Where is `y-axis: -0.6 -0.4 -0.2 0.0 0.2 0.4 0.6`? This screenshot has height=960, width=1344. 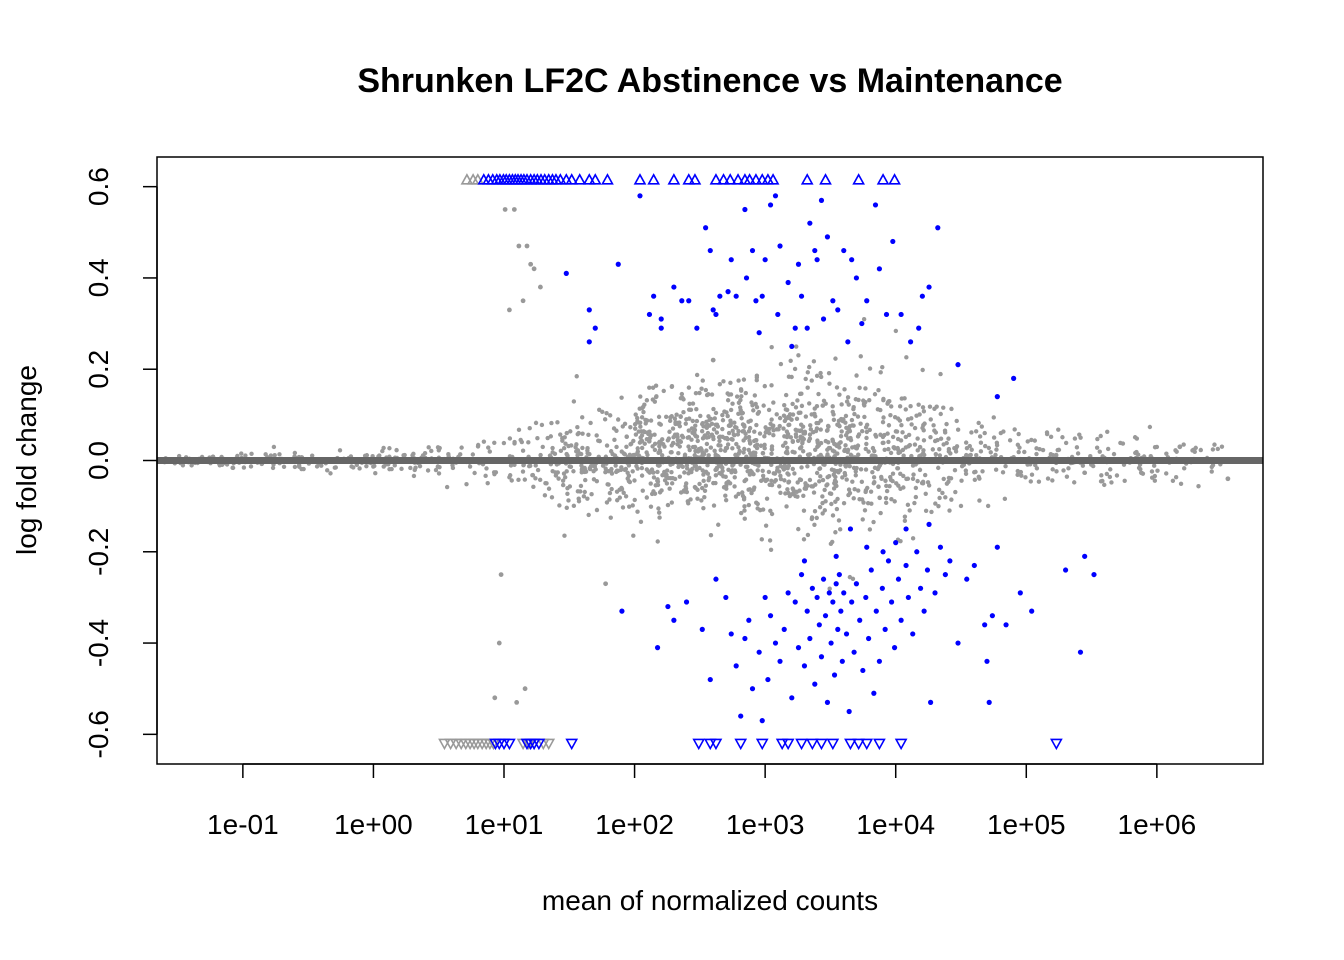 y-axis: -0.6 -0.4 -0.2 0.0 0.2 0.4 0.6 is located at coordinates (120, 462).